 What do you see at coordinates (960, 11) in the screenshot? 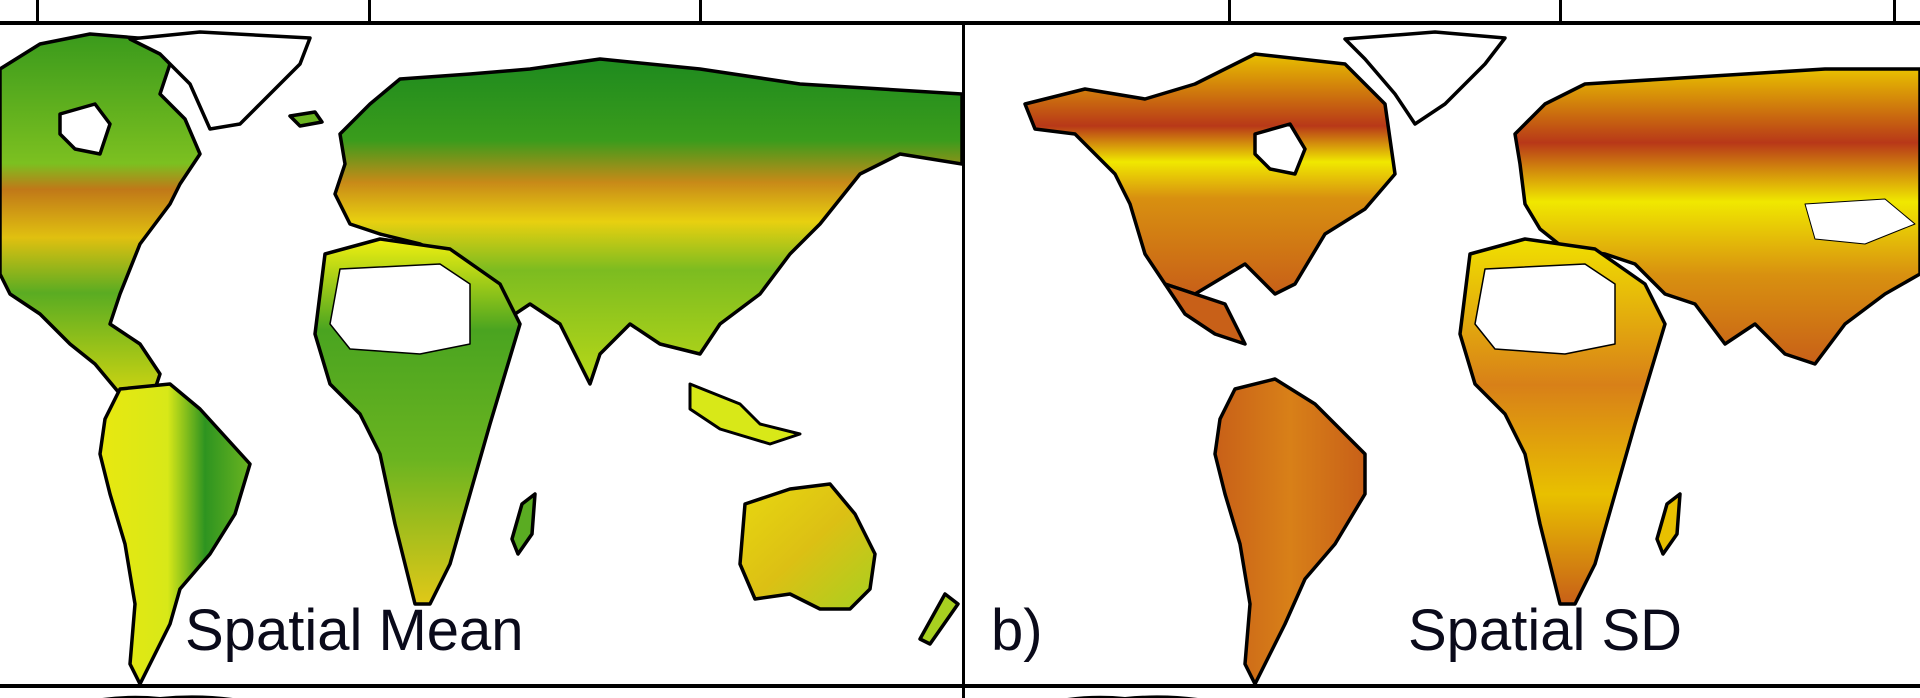
I see `top-strip` at bounding box center [960, 11].